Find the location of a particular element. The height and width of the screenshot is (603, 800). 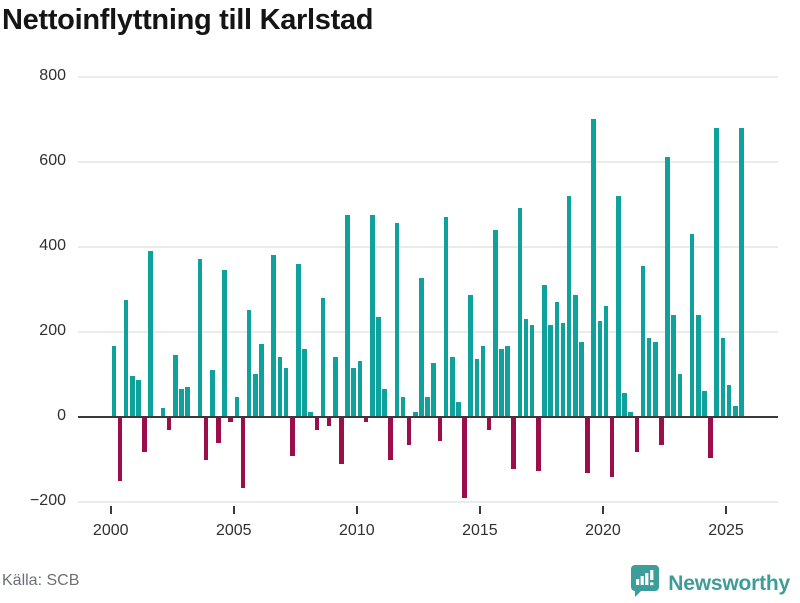

bar-2017Q1 is located at coordinates (532, 371).